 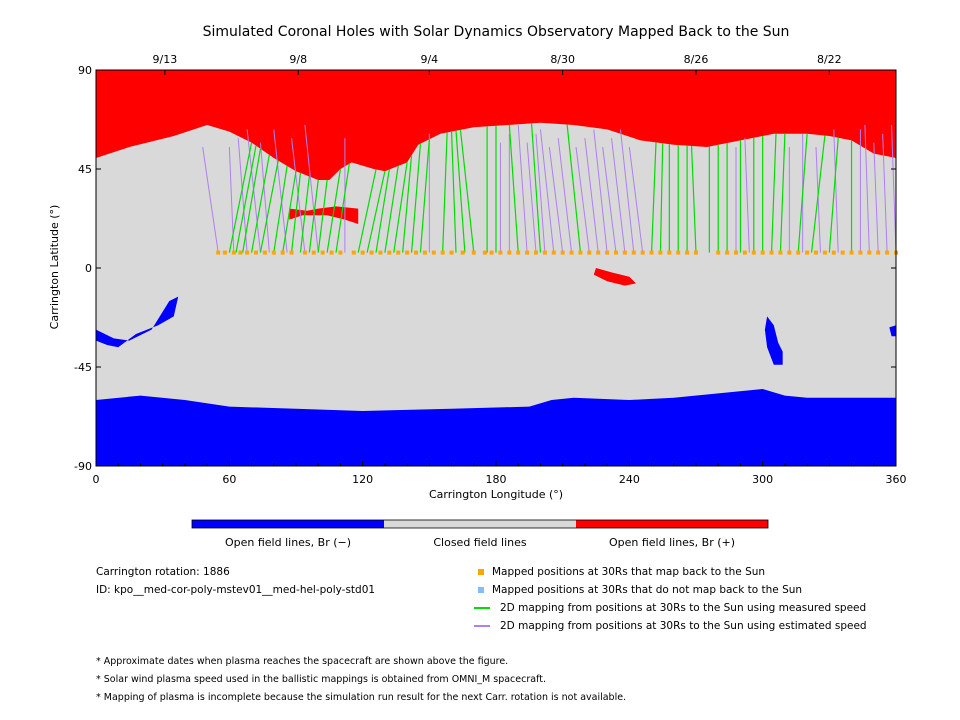 I want to click on top-date-label: 8/26, so click(x=696, y=59).